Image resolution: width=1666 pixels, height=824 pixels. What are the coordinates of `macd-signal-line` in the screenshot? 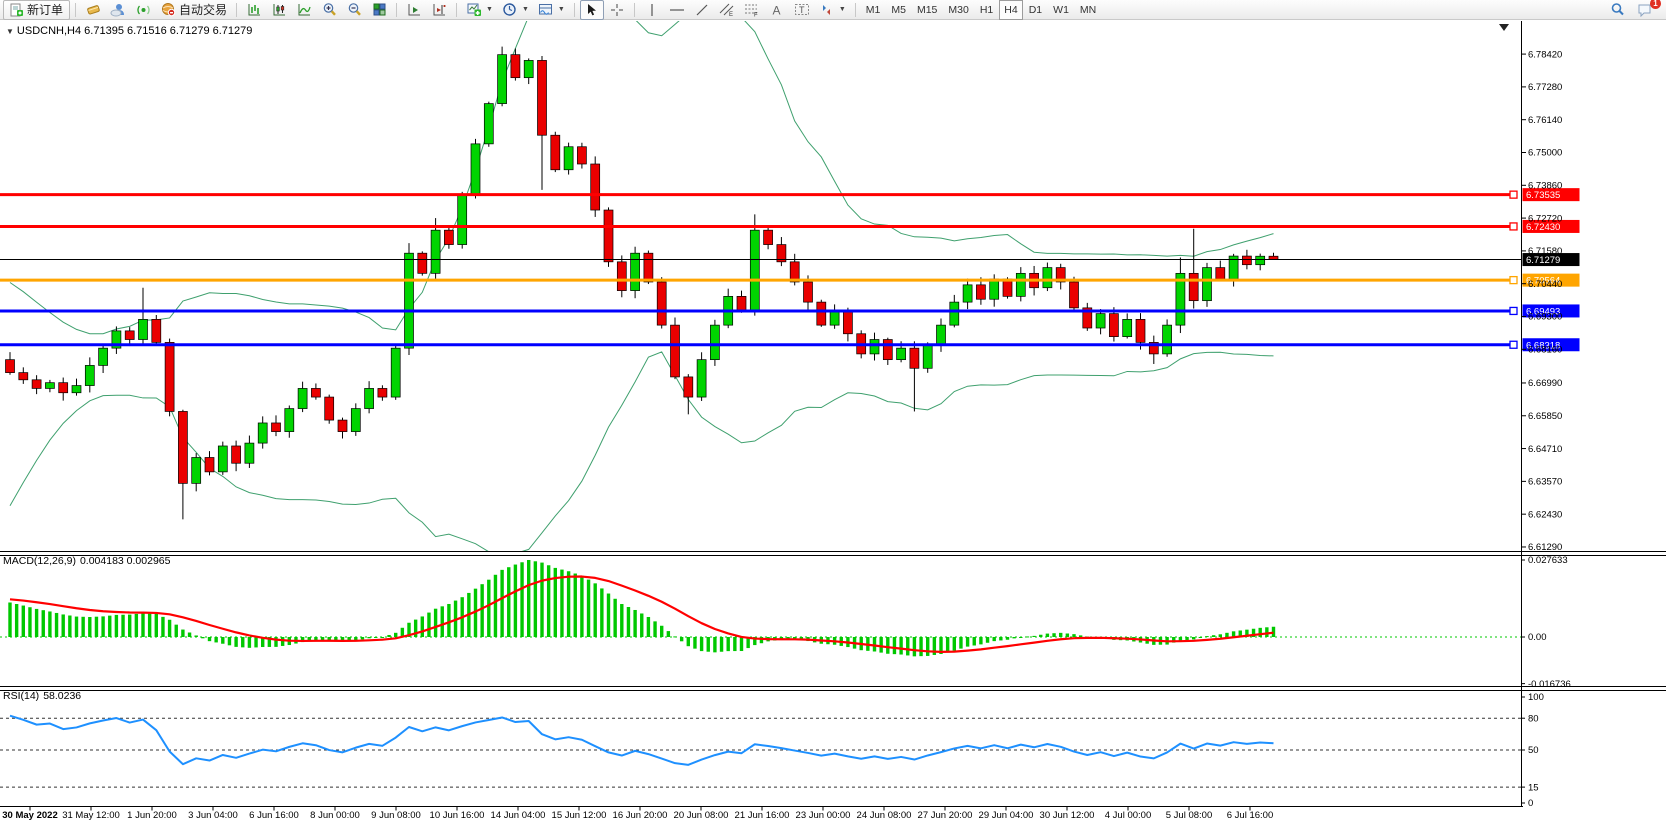 It's located at (641, 614).